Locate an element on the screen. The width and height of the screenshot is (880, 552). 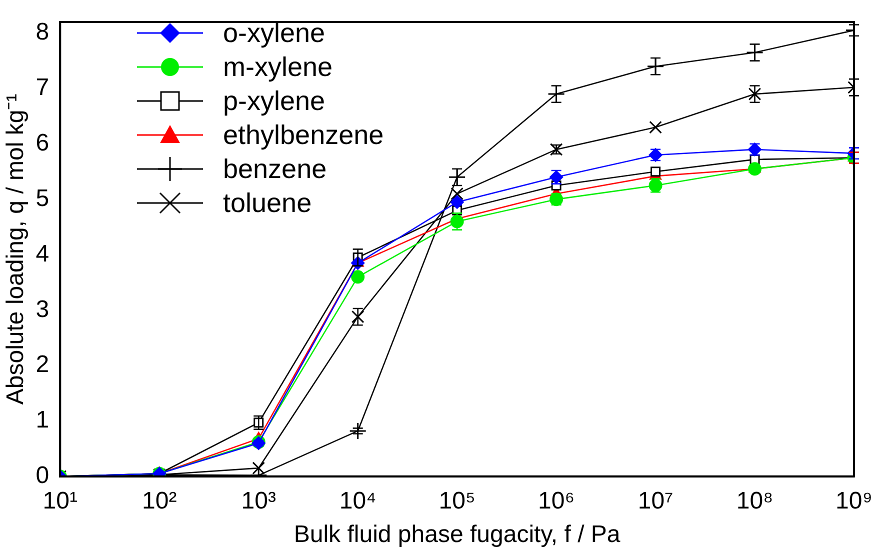
legend-label: m-xylene is located at coordinates (278, 67).